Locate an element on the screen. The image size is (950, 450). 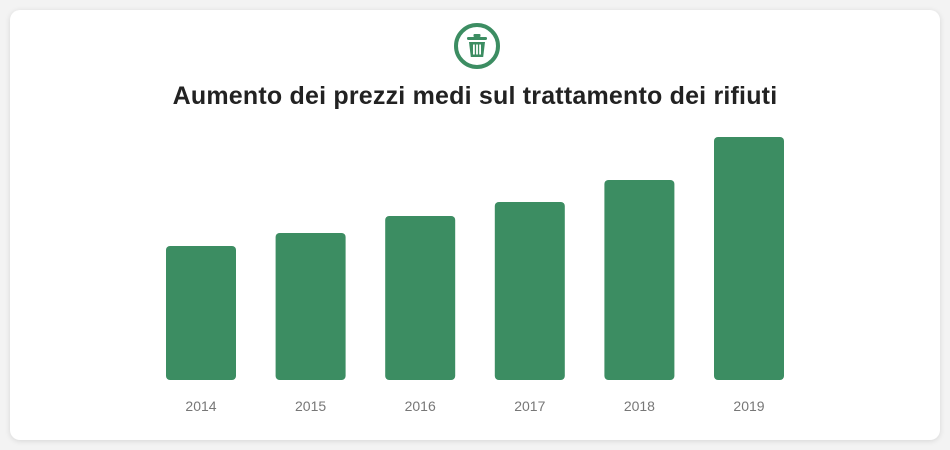
trash-can-icon is located at coordinates (477, 46).